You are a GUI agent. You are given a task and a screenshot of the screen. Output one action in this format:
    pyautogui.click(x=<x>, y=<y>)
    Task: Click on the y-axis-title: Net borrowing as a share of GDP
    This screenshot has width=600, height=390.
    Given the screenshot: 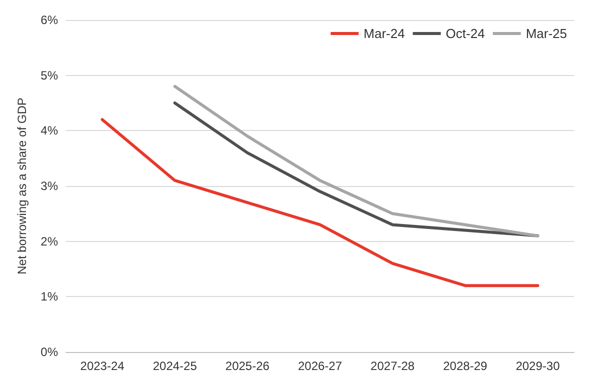 What is the action you would take?
    pyautogui.click(x=22, y=186)
    